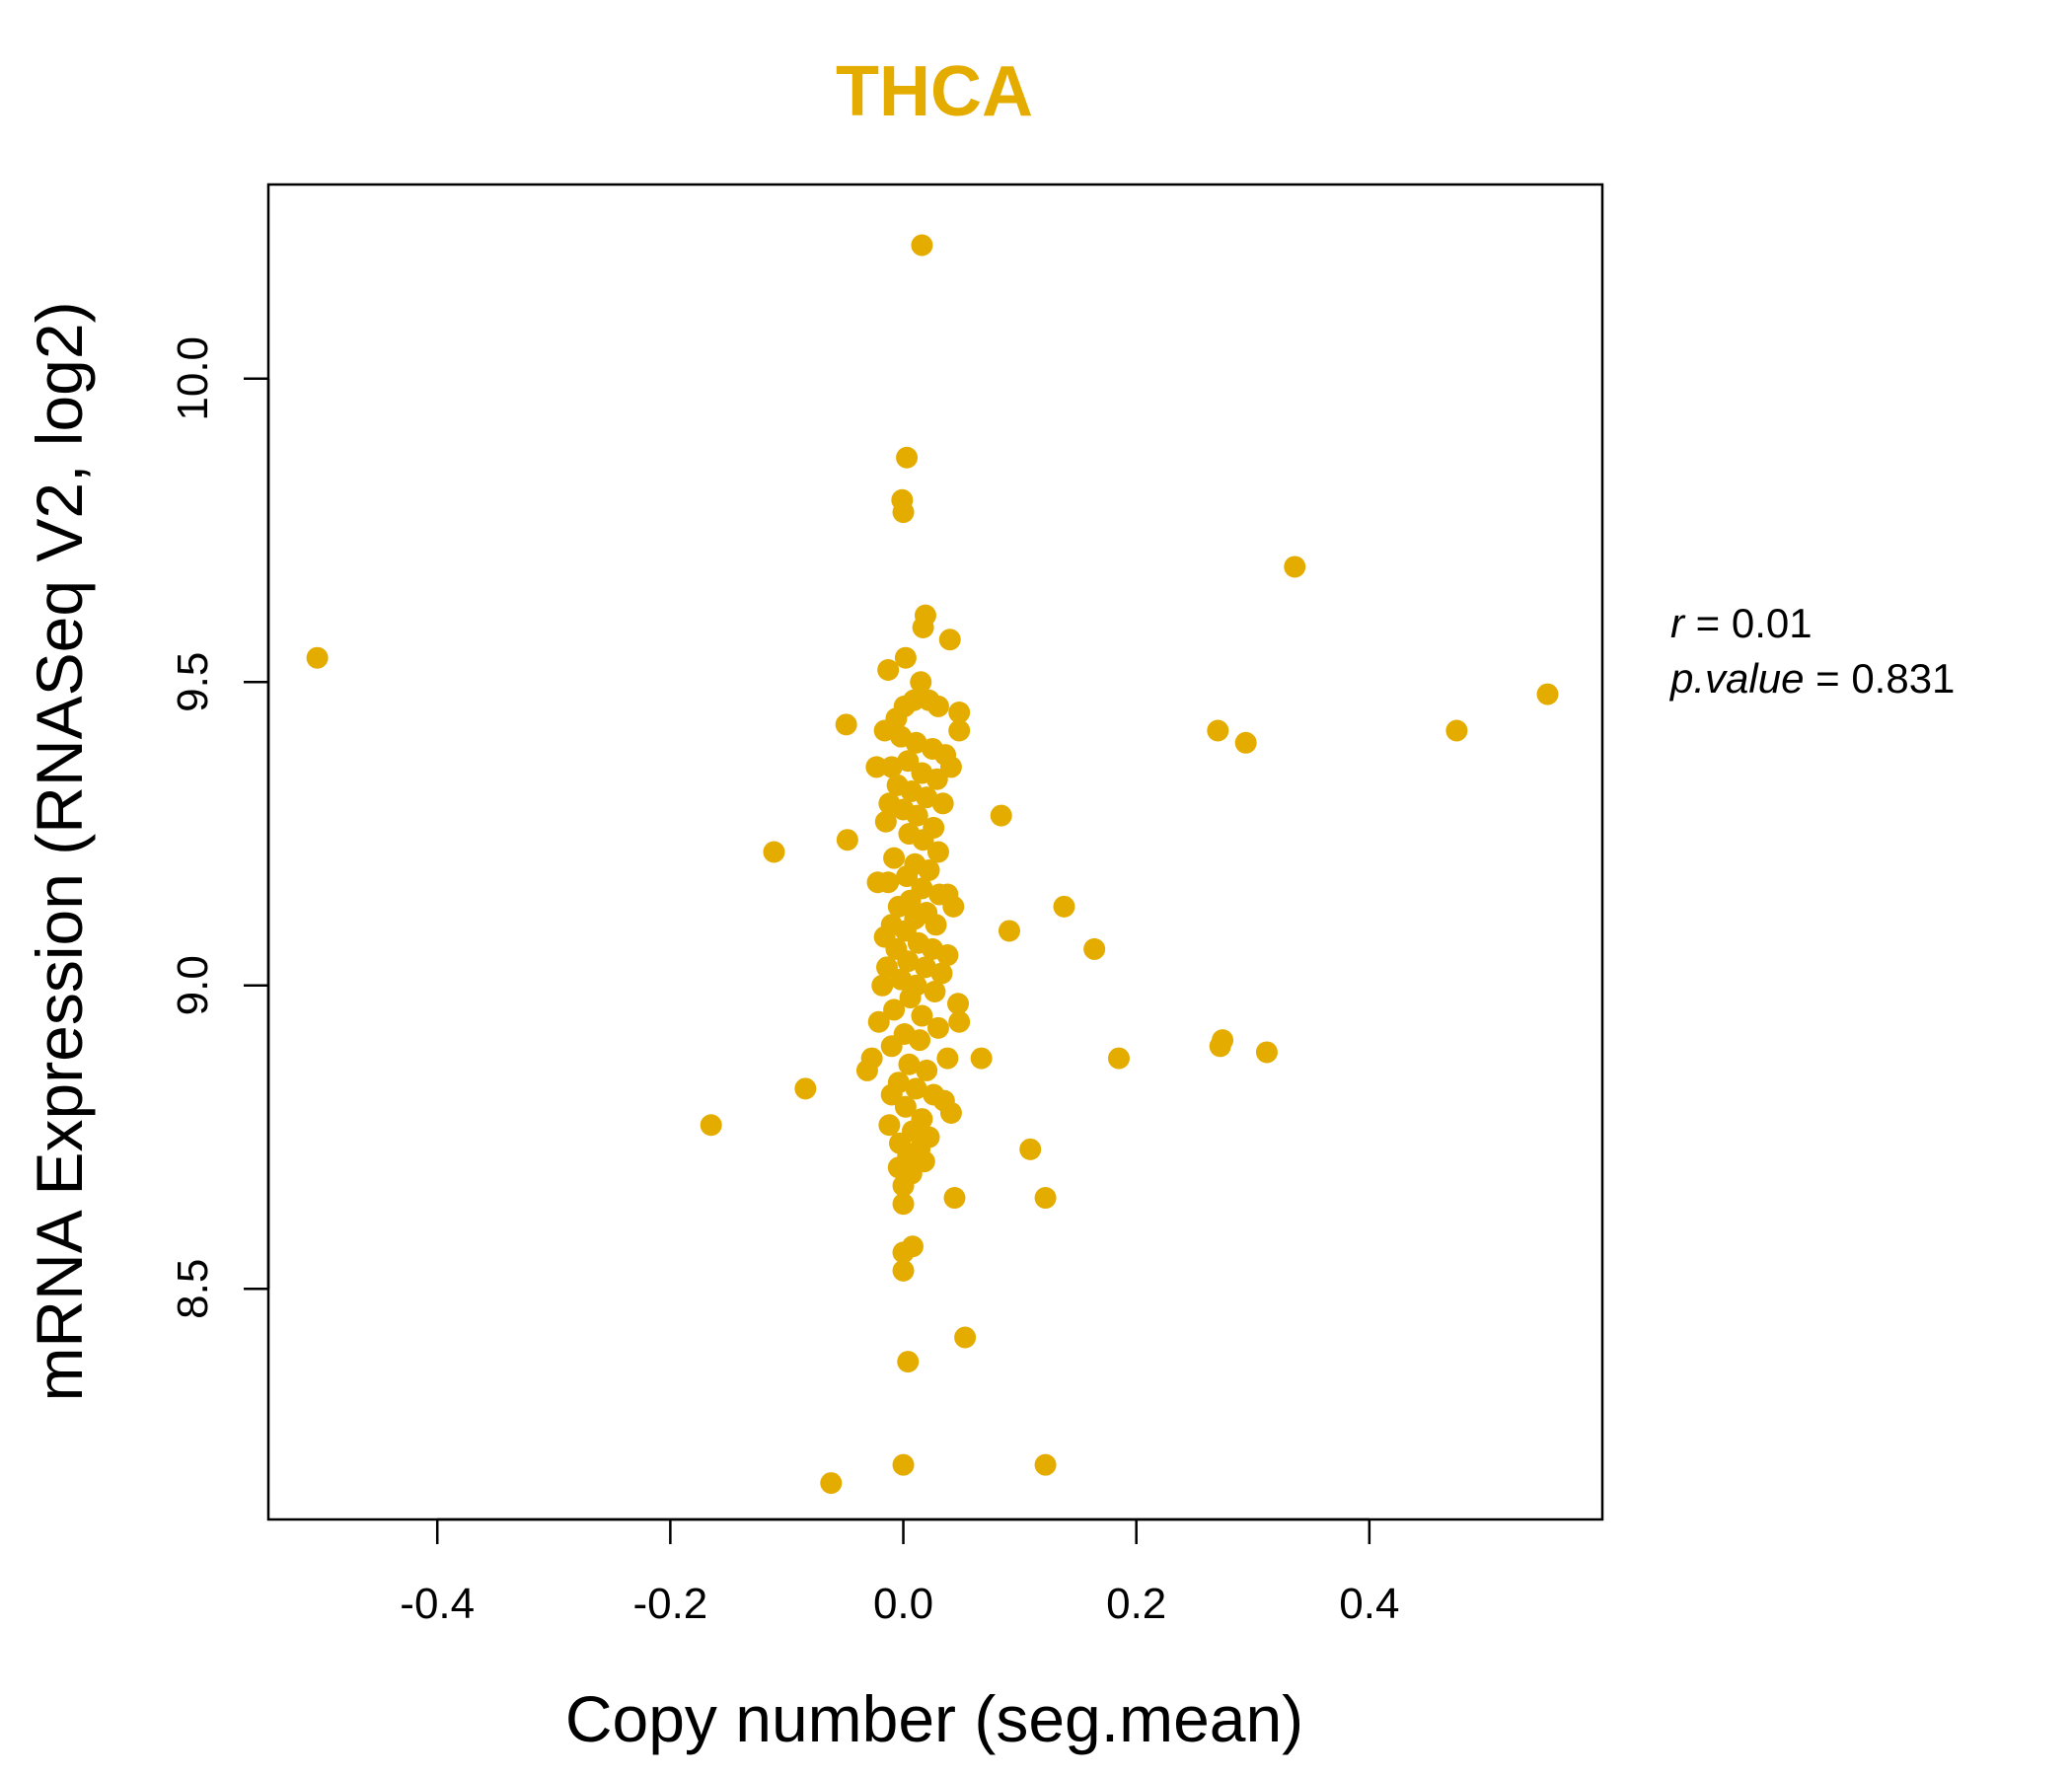 The image size is (2072, 1776). What do you see at coordinates (1678, 623) in the screenshot?
I see `r-label: r` at bounding box center [1678, 623].